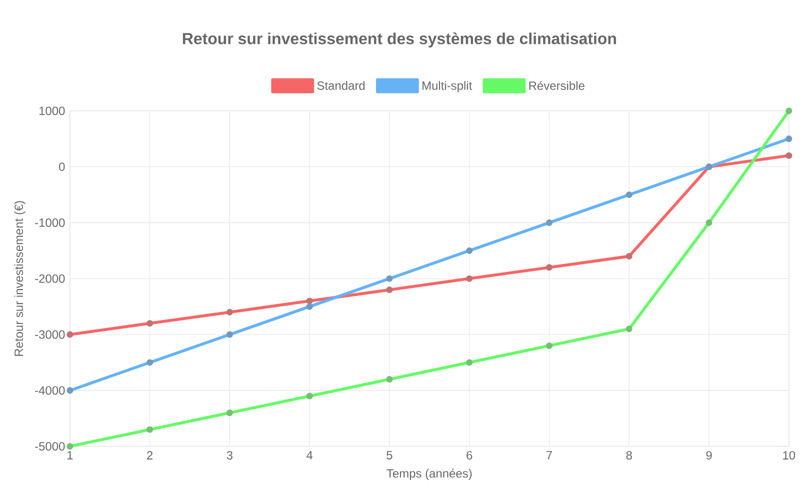  I want to click on x-tick-label: 3, so click(229, 455).